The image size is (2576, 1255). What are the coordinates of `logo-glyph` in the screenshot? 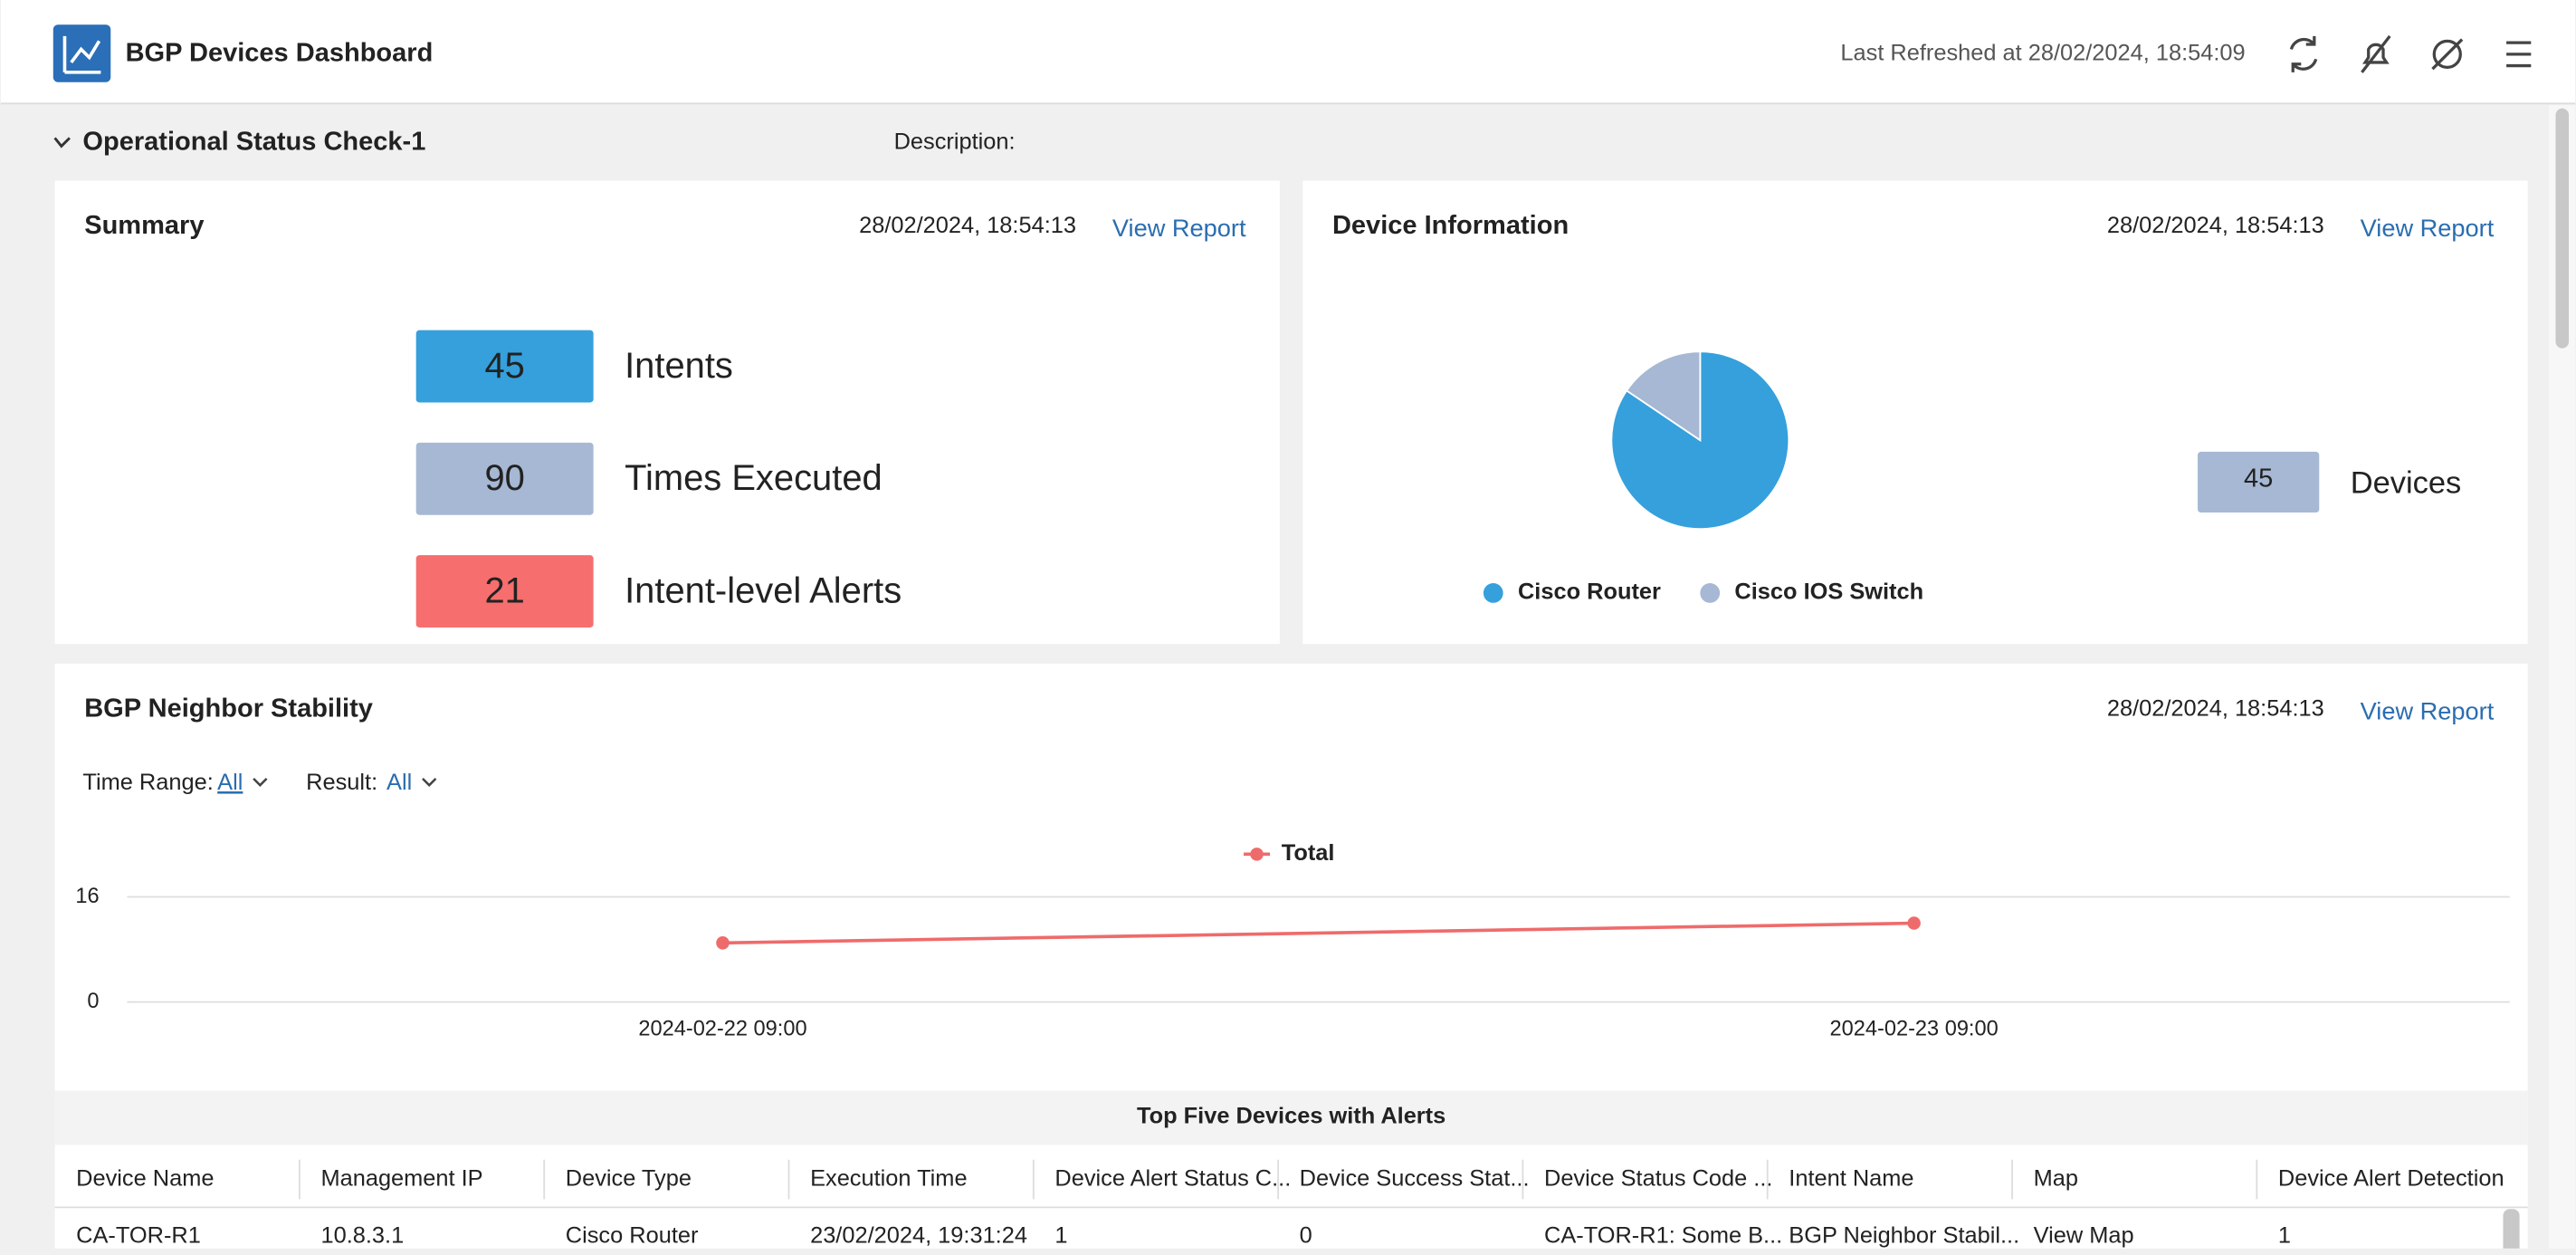 It's located at (81, 54).